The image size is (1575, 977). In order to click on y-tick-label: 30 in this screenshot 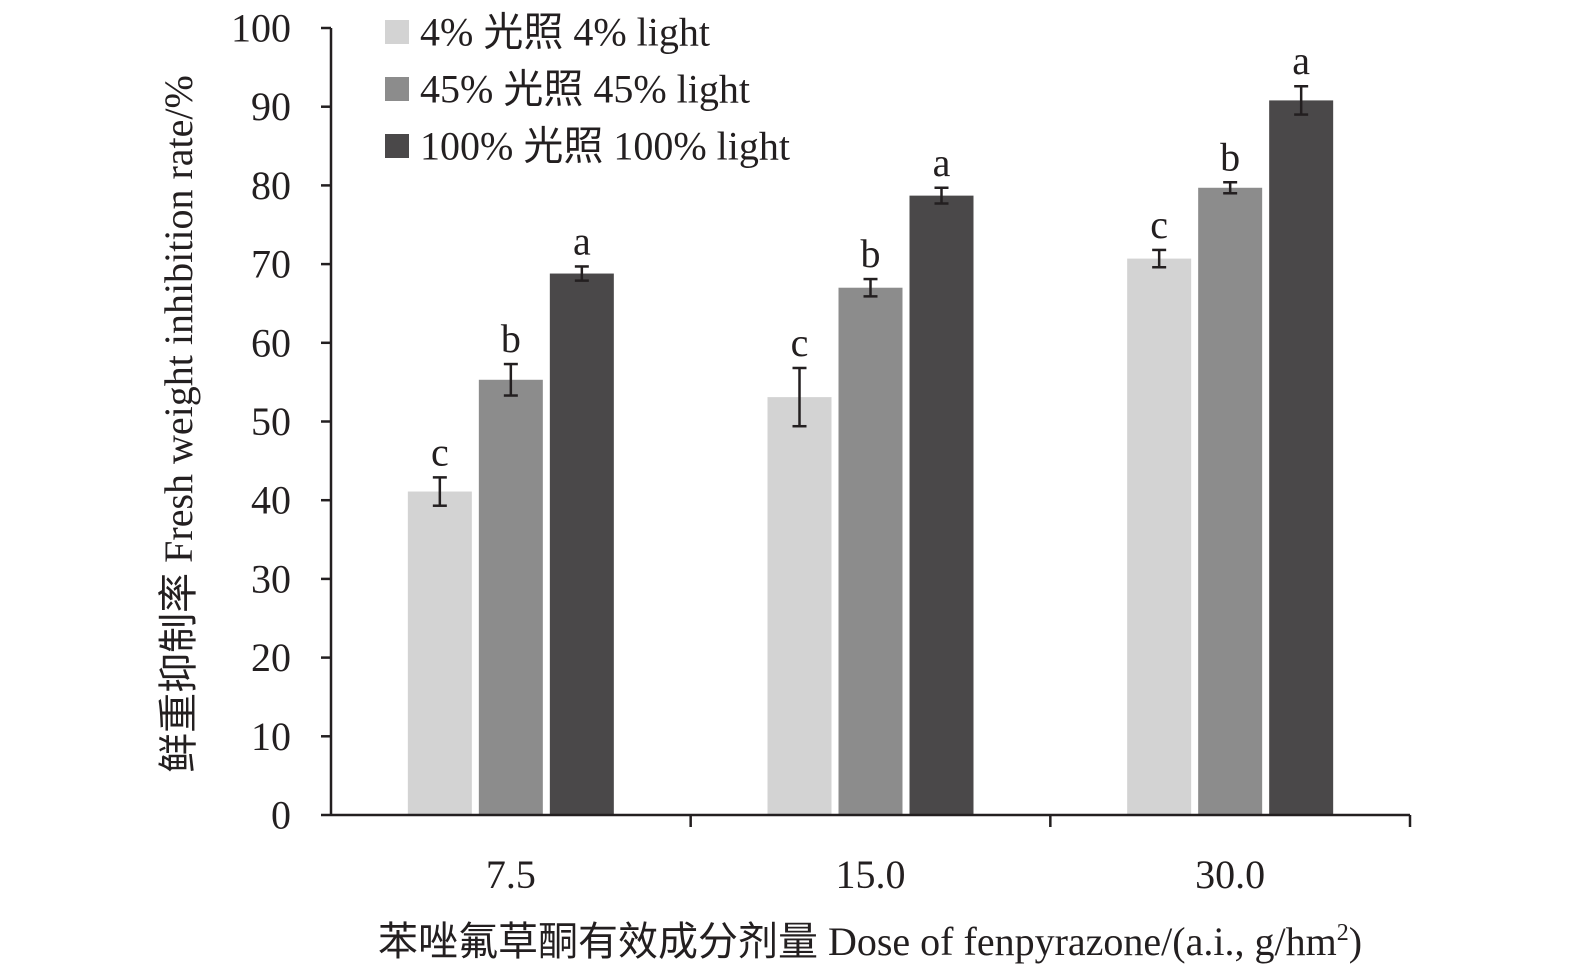, I will do `click(271, 578)`.